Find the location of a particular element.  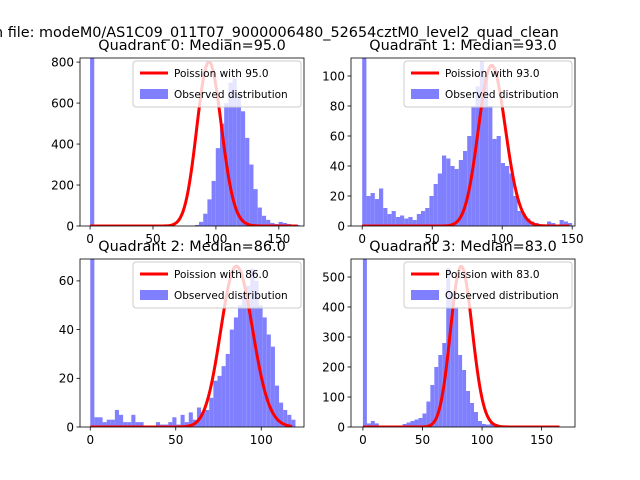

y-tick-label: 500 is located at coordinates (333, 277).